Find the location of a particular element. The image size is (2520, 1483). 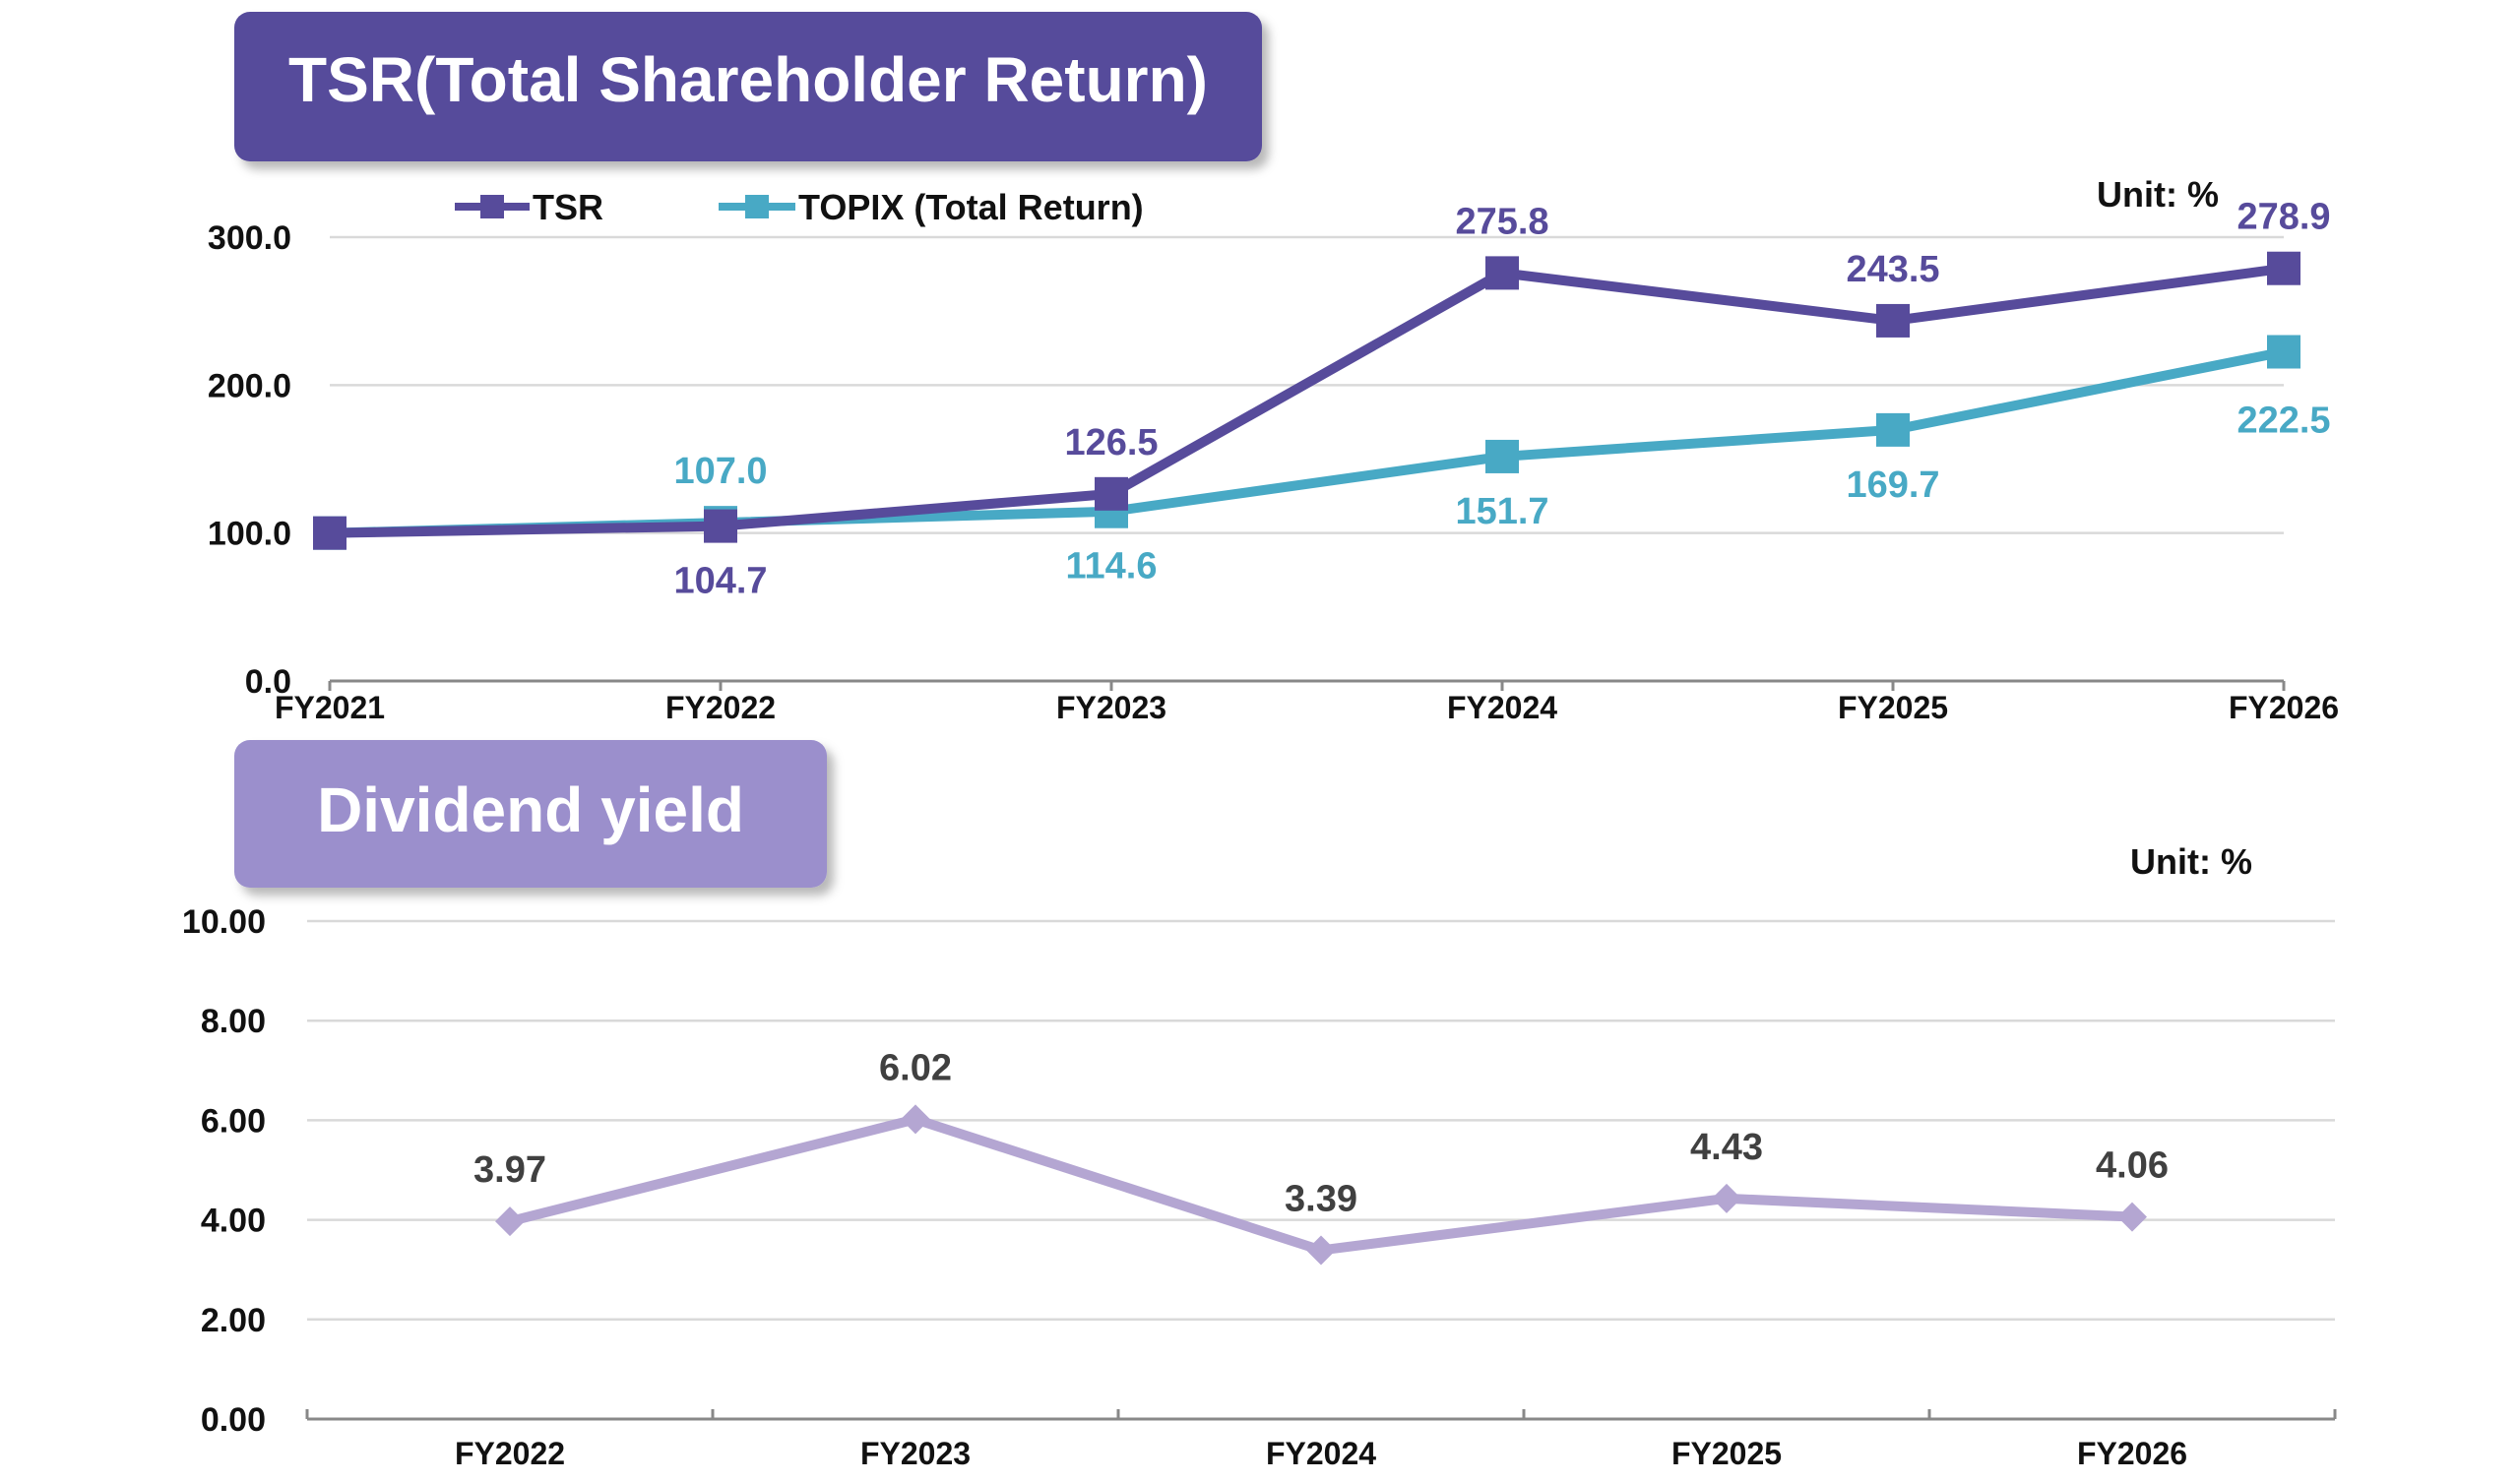

y-tick-label: 0.0 is located at coordinates (268, 682).